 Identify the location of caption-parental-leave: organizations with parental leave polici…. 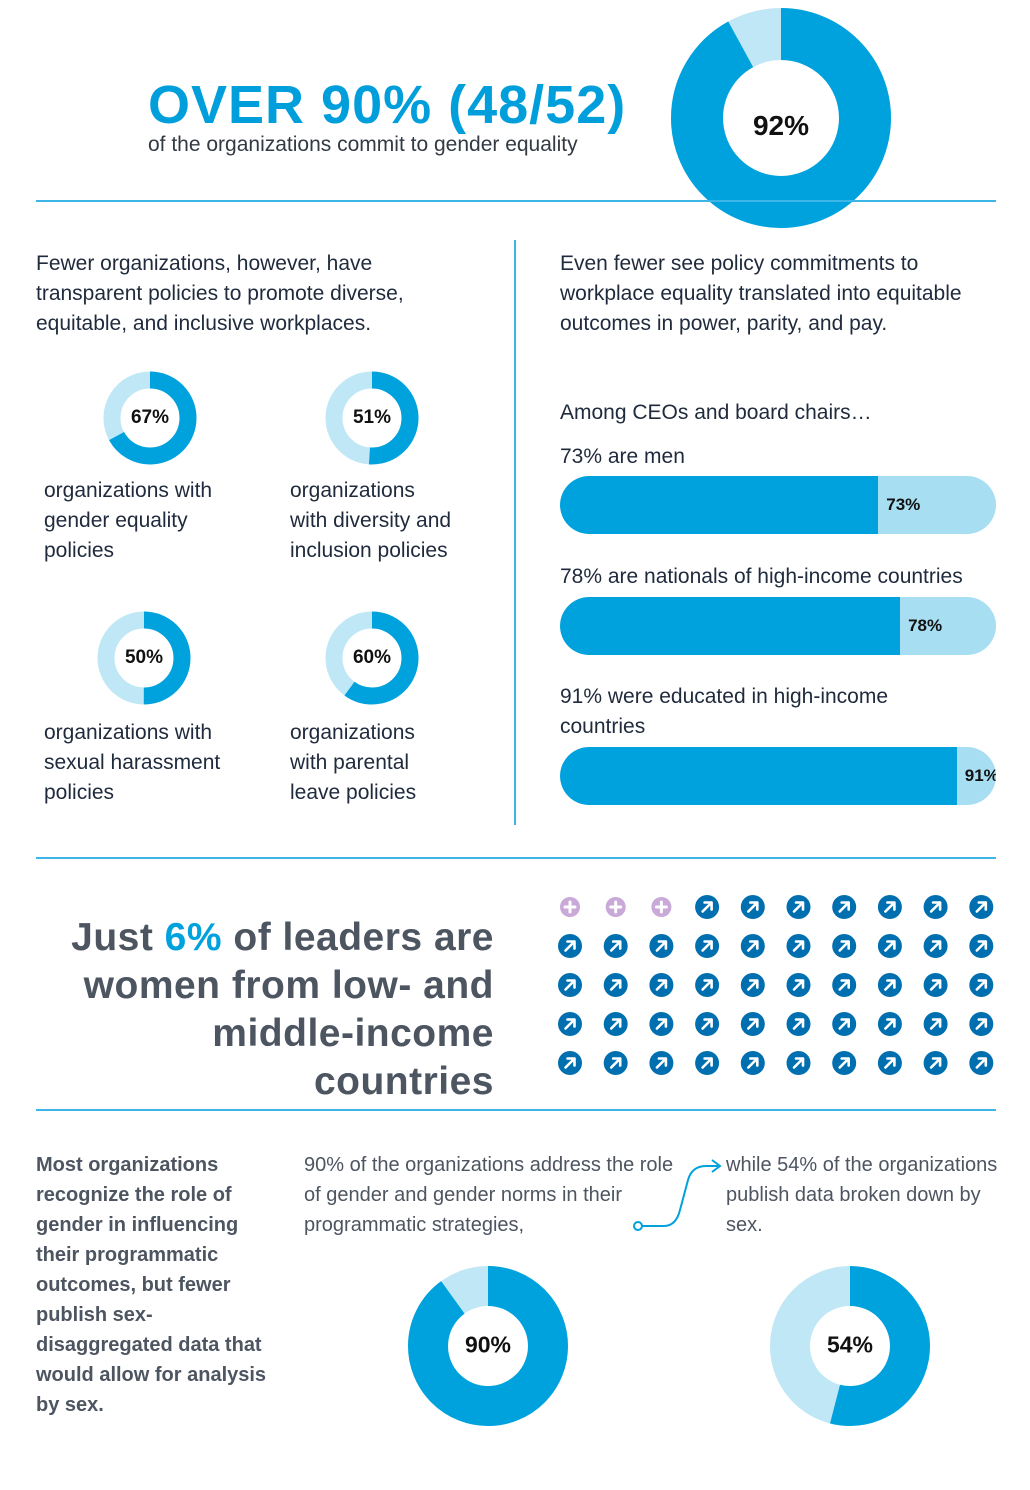
(400, 763).